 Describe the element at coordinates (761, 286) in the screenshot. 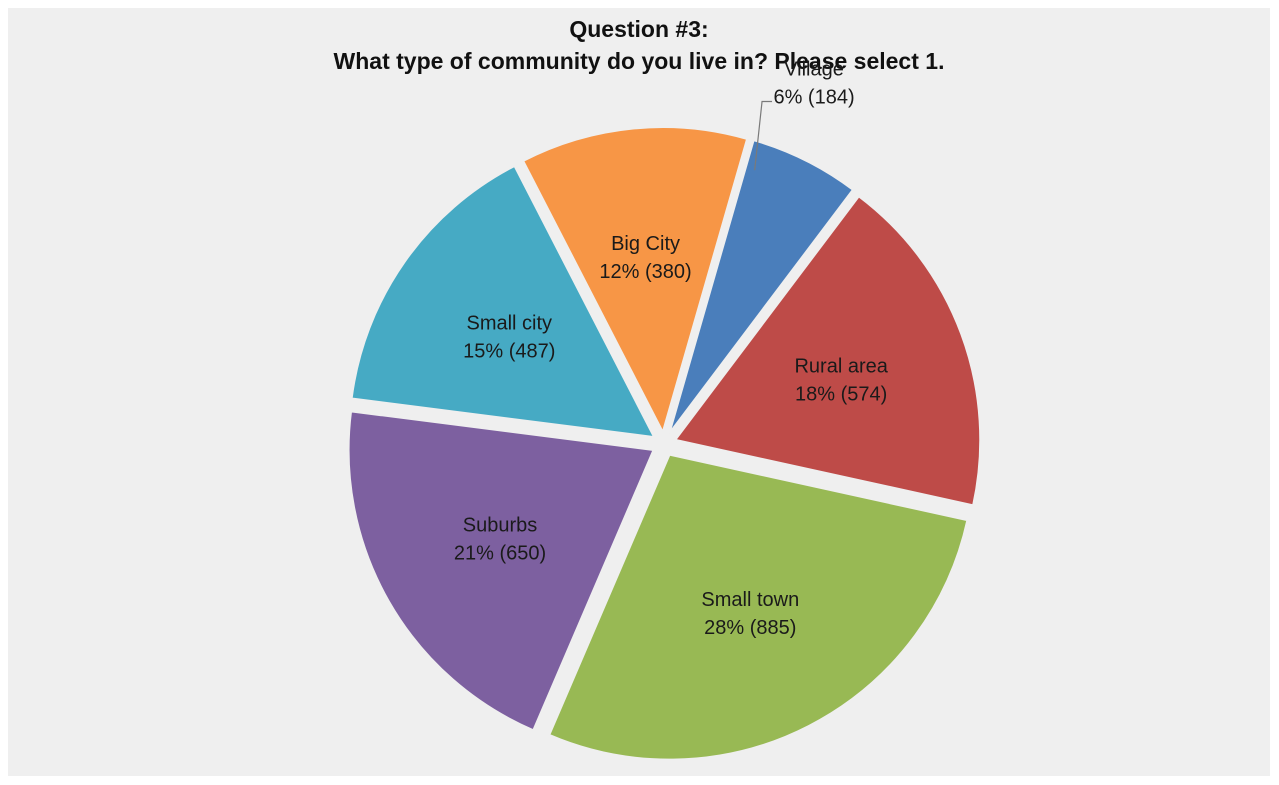

I see `pie-slice-village` at that location.